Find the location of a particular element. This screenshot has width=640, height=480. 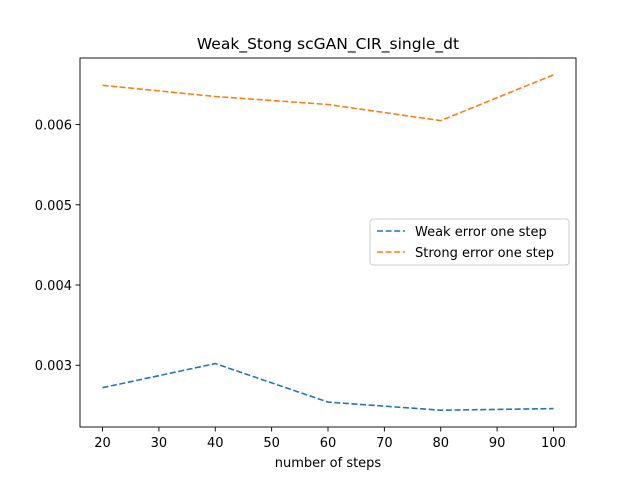

x-axis-ticks: 20 30 40 50 60 70 80 90 100 is located at coordinates (330, 439).